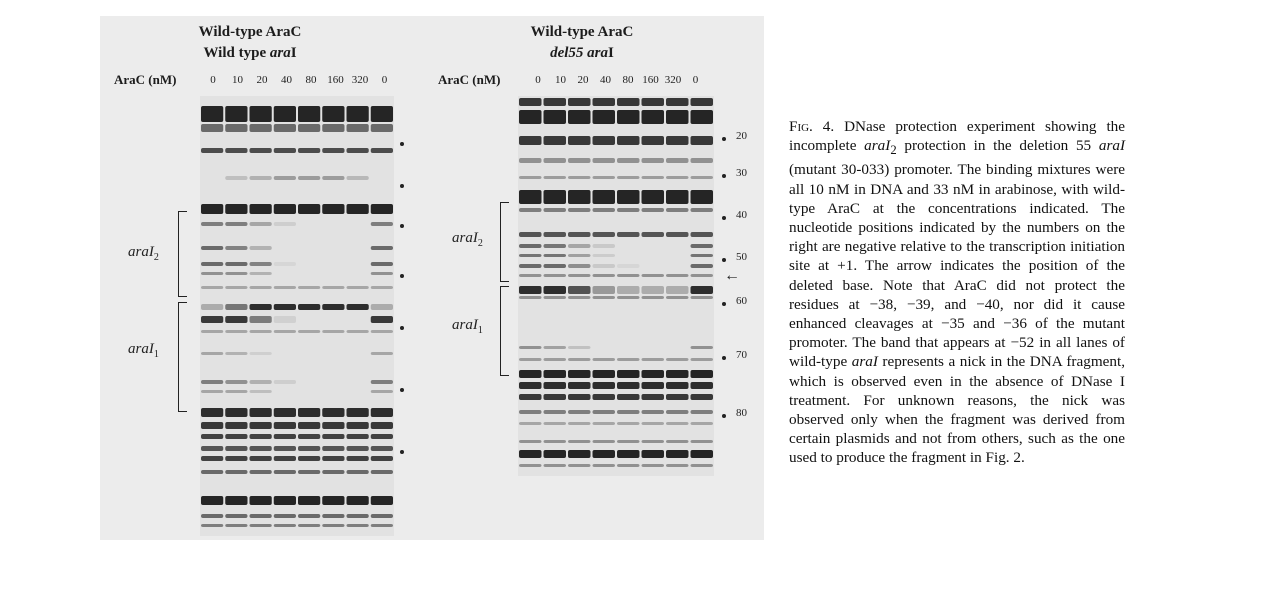  What do you see at coordinates (997, 146) in the screenshot?
I see `caption-text-2: protection in the deletion 55` at bounding box center [997, 146].